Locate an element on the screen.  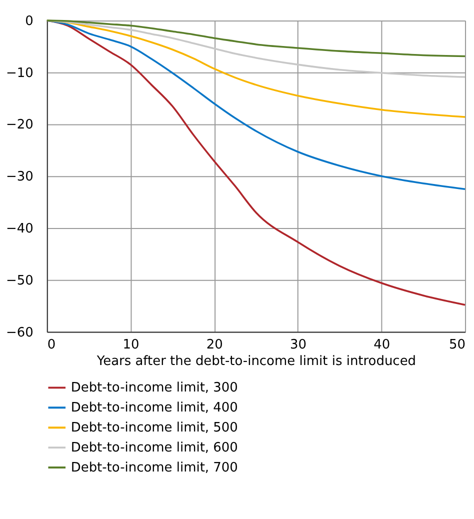
legend-label: Debt-to-income limit, 500 is located at coordinates (154, 428).